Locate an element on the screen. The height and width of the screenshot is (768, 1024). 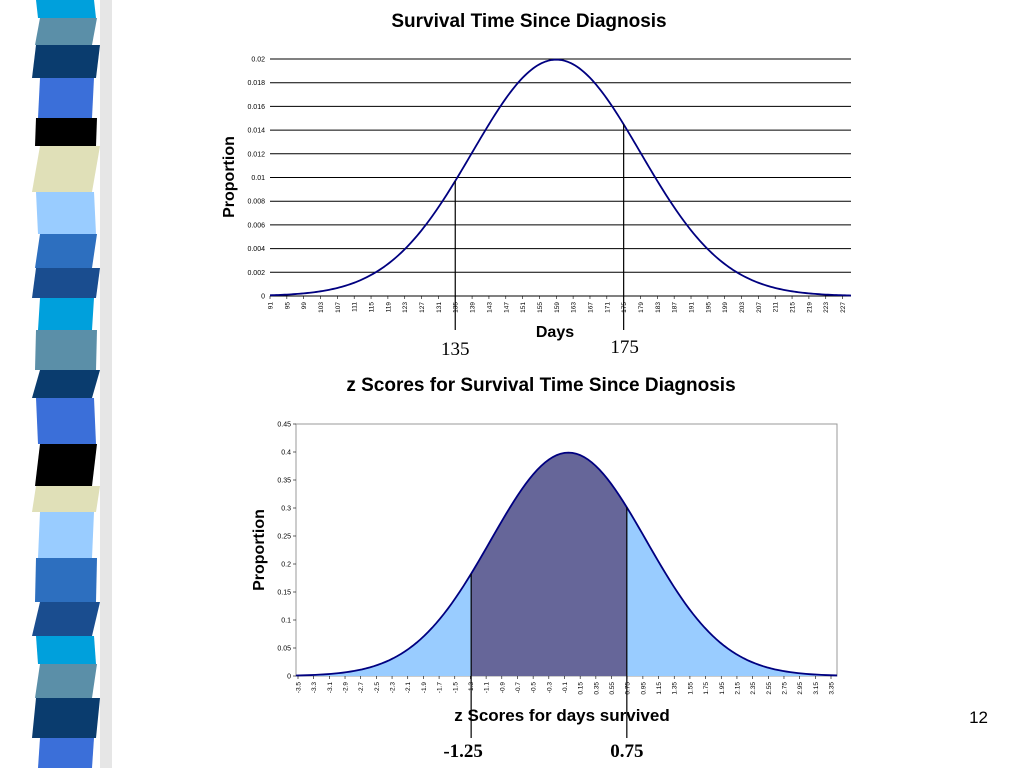
chart1-y-tick-label: 0.008 is located at coordinates (256, 202).